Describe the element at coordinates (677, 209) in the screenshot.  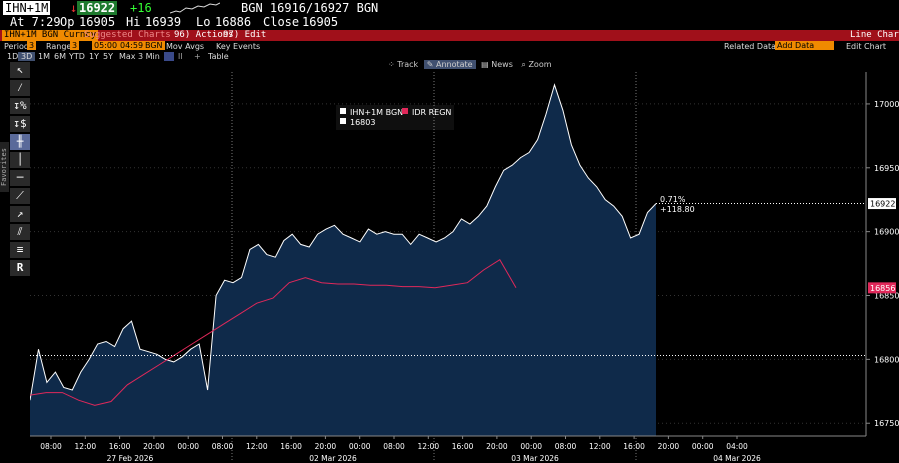
I see `annotation-pts: +118.80` at that location.